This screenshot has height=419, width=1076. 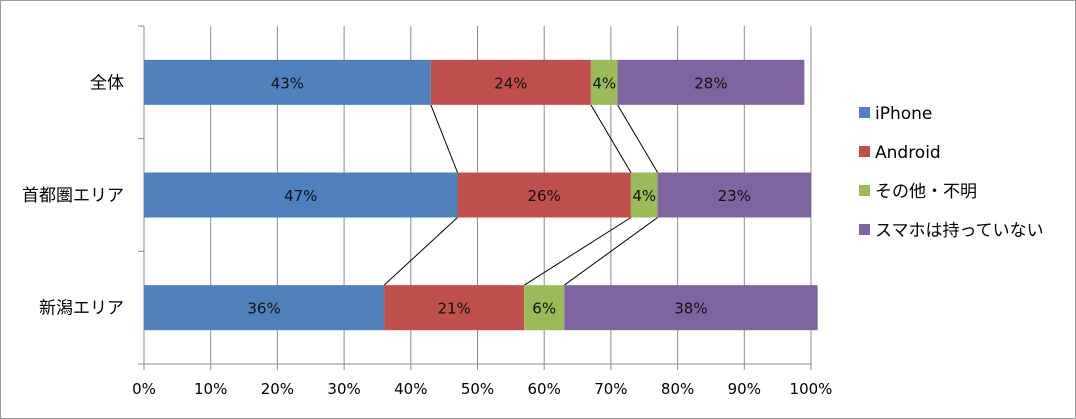 What do you see at coordinates (410, 389) in the screenshot?
I see `x-tick-label: 40%` at bounding box center [410, 389].